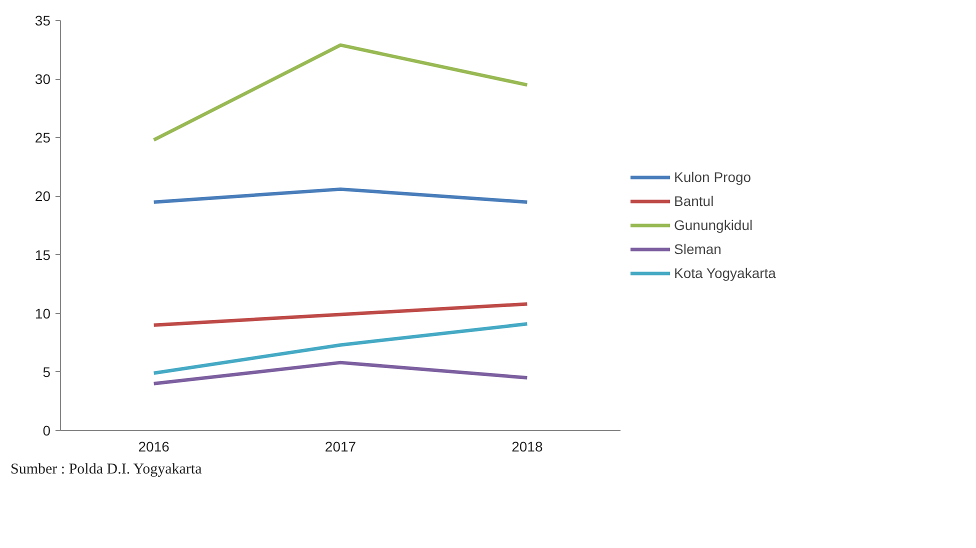  I want to click on legend-label: Kulon Progo, so click(713, 177).